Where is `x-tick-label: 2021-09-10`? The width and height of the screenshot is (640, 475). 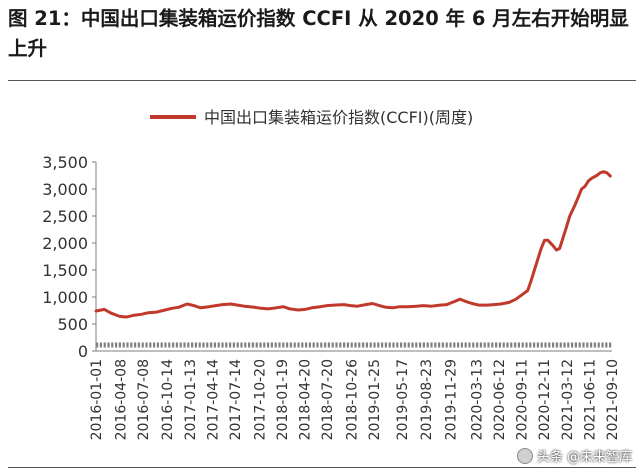
x-tick-label: 2021-09-10 is located at coordinates (613, 399).